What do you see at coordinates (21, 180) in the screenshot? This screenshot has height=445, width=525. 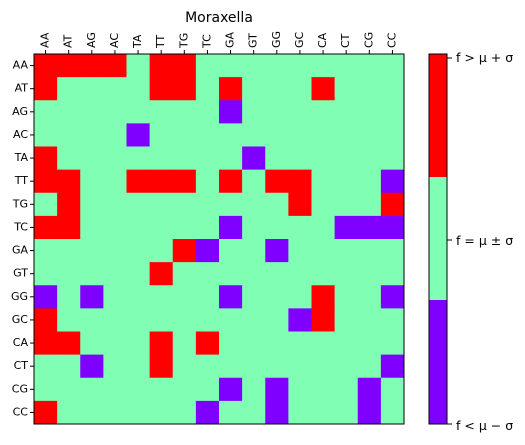 I see `y-tick-label: TT` at bounding box center [21, 180].